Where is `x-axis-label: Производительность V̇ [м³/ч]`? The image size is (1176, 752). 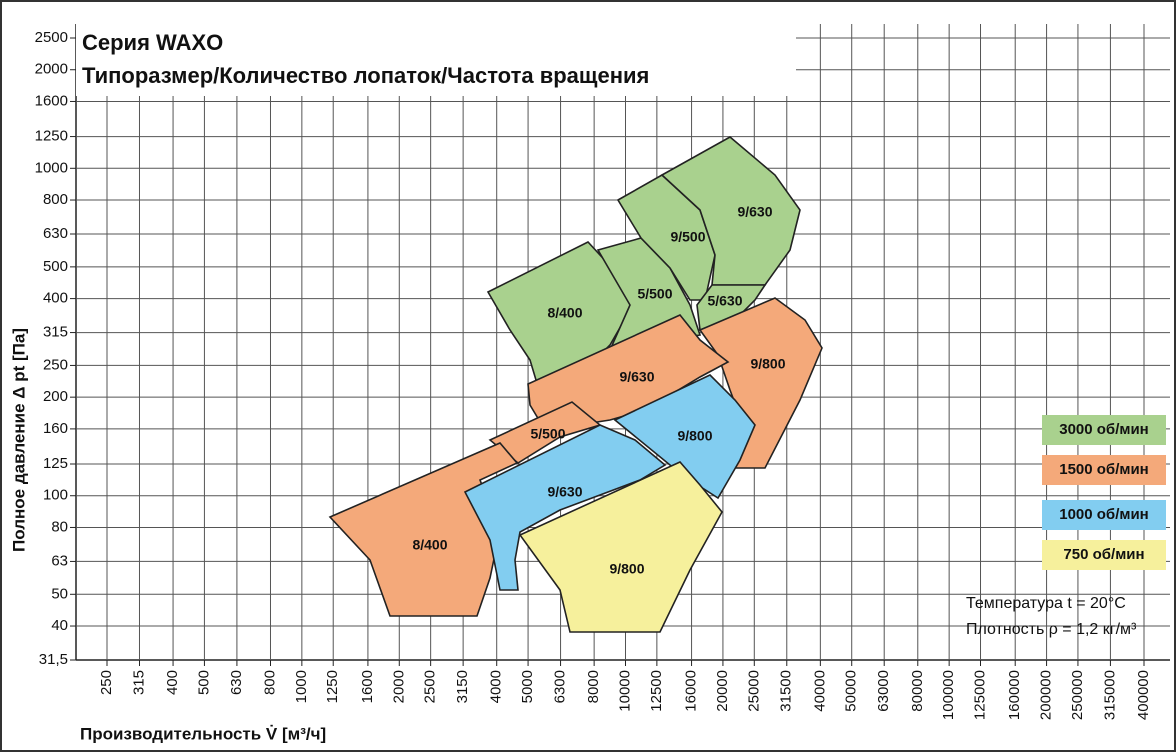 x-axis-label: Производительность V̇ [м³/ч] is located at coordinates (203, 733).